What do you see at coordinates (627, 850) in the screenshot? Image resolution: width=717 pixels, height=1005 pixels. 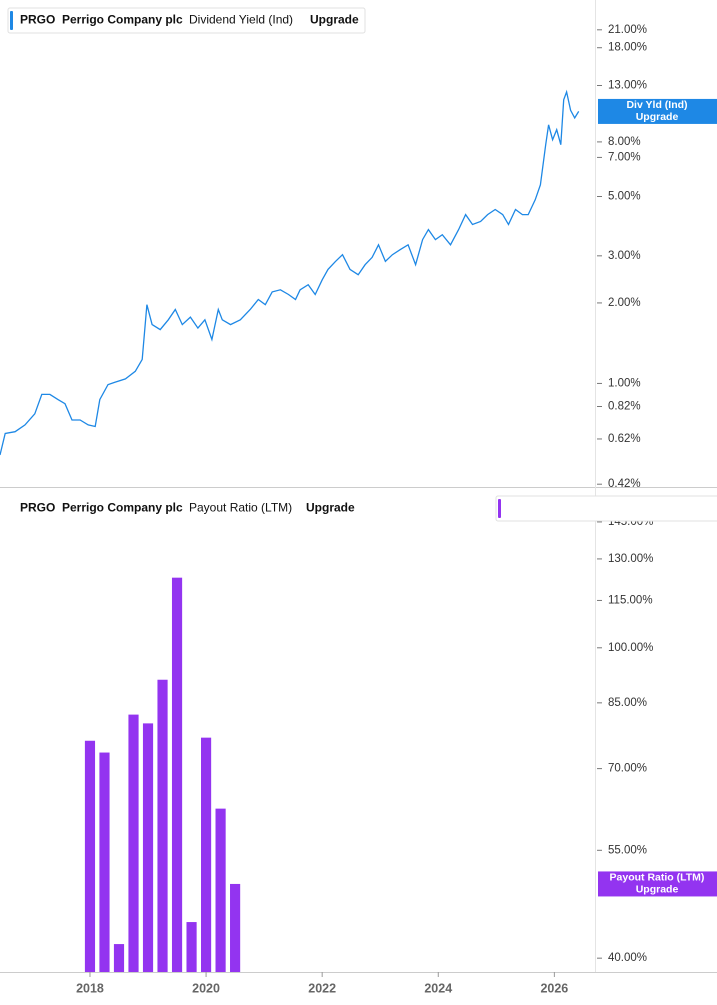 I see `y-tick-label: 55.00%` at bounding box center [627, 850].